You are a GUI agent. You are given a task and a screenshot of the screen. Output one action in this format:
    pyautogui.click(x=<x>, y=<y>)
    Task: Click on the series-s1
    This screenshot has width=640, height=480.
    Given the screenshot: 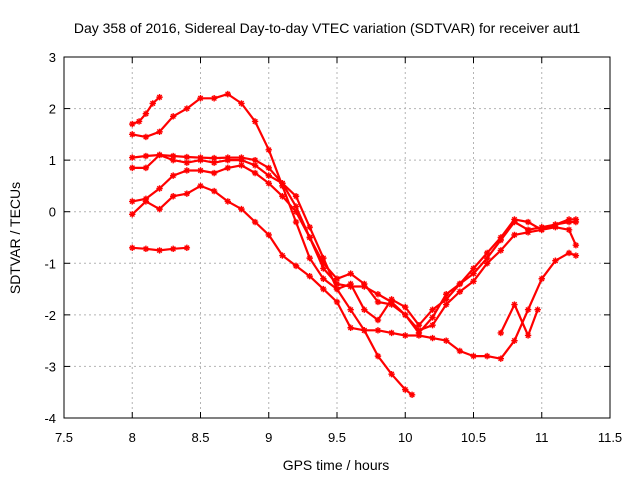 What is the action you would take?
    pyautogui.click(x=146, y=111)
    